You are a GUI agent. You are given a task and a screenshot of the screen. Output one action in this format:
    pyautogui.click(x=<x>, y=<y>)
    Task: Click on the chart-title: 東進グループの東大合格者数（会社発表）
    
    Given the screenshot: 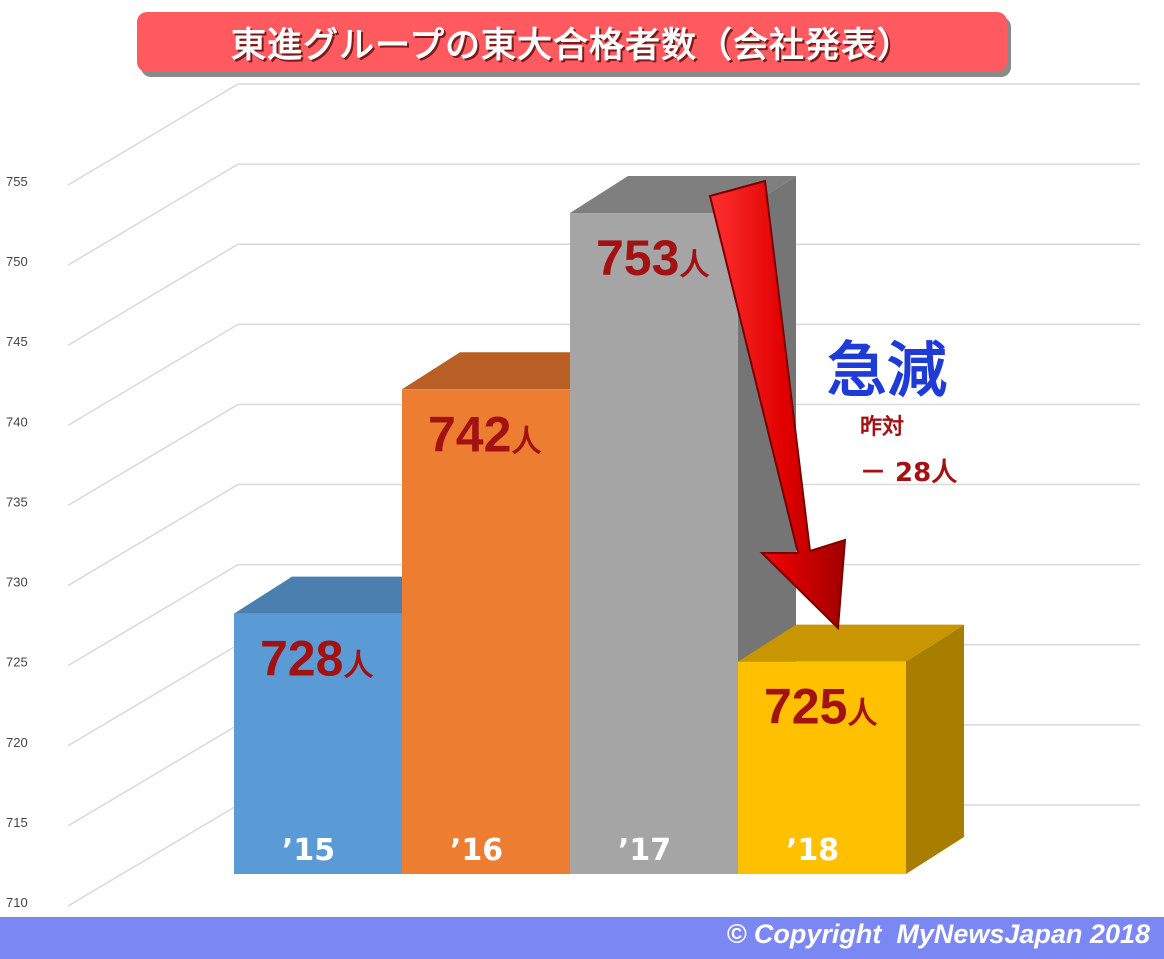 What is the action you would take?
    pyautogui.click(x=572, y=45)
    